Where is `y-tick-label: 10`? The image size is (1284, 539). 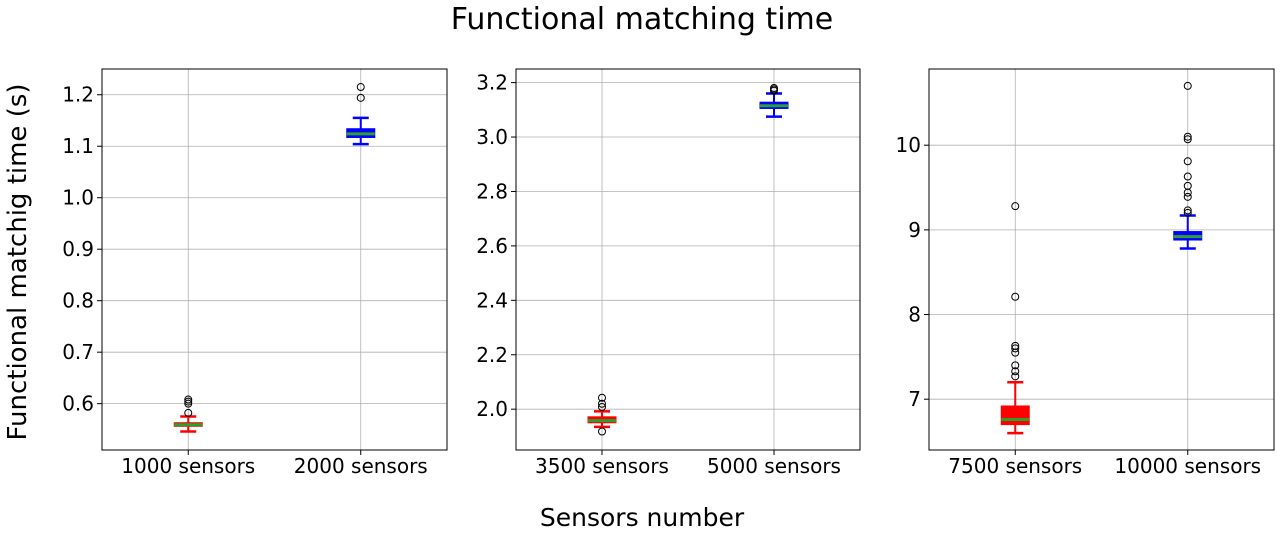 y-tick-label: 10 is located at coordinates (908, 145).